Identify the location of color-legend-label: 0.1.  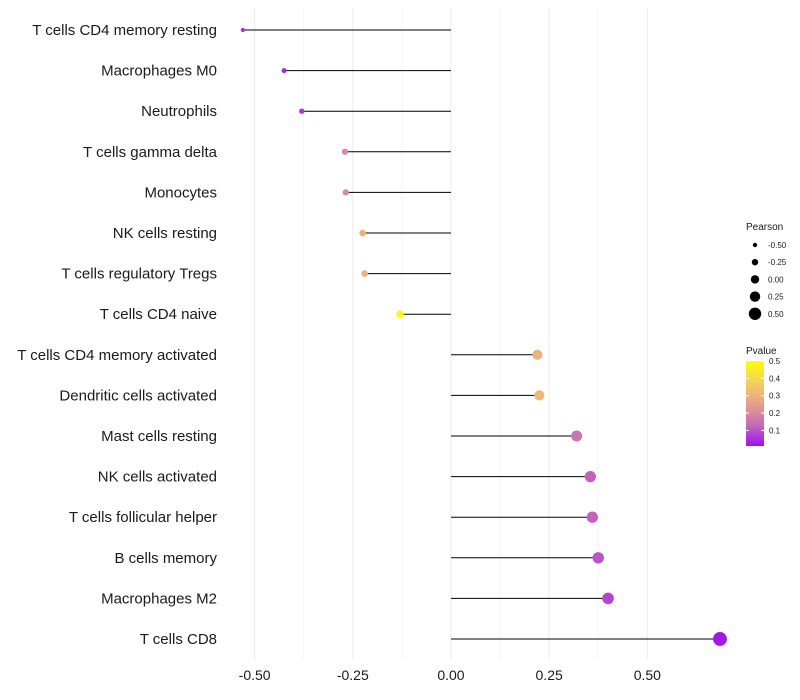
(775, 430).